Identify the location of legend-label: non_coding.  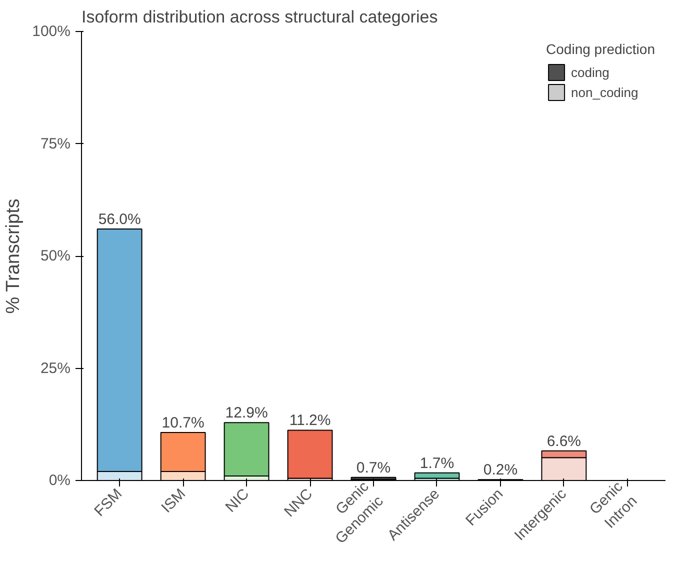
(604, 92).